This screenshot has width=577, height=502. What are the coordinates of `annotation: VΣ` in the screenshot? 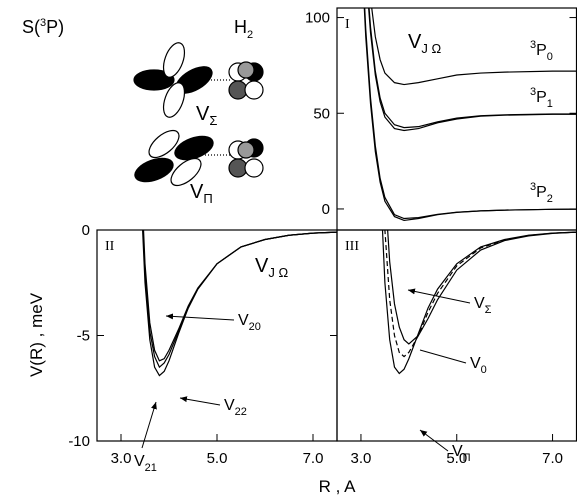 It's located at (483, 305).